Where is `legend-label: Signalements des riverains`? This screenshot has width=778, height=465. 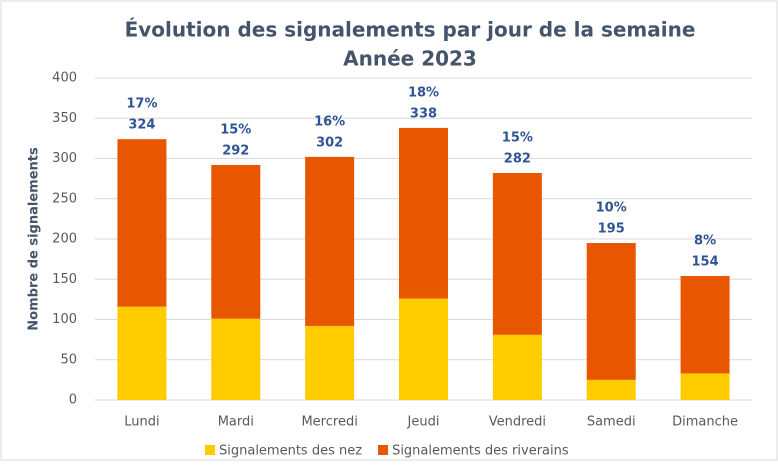
legend-label: Signalements des riverains is located at coordinates (480, 451).